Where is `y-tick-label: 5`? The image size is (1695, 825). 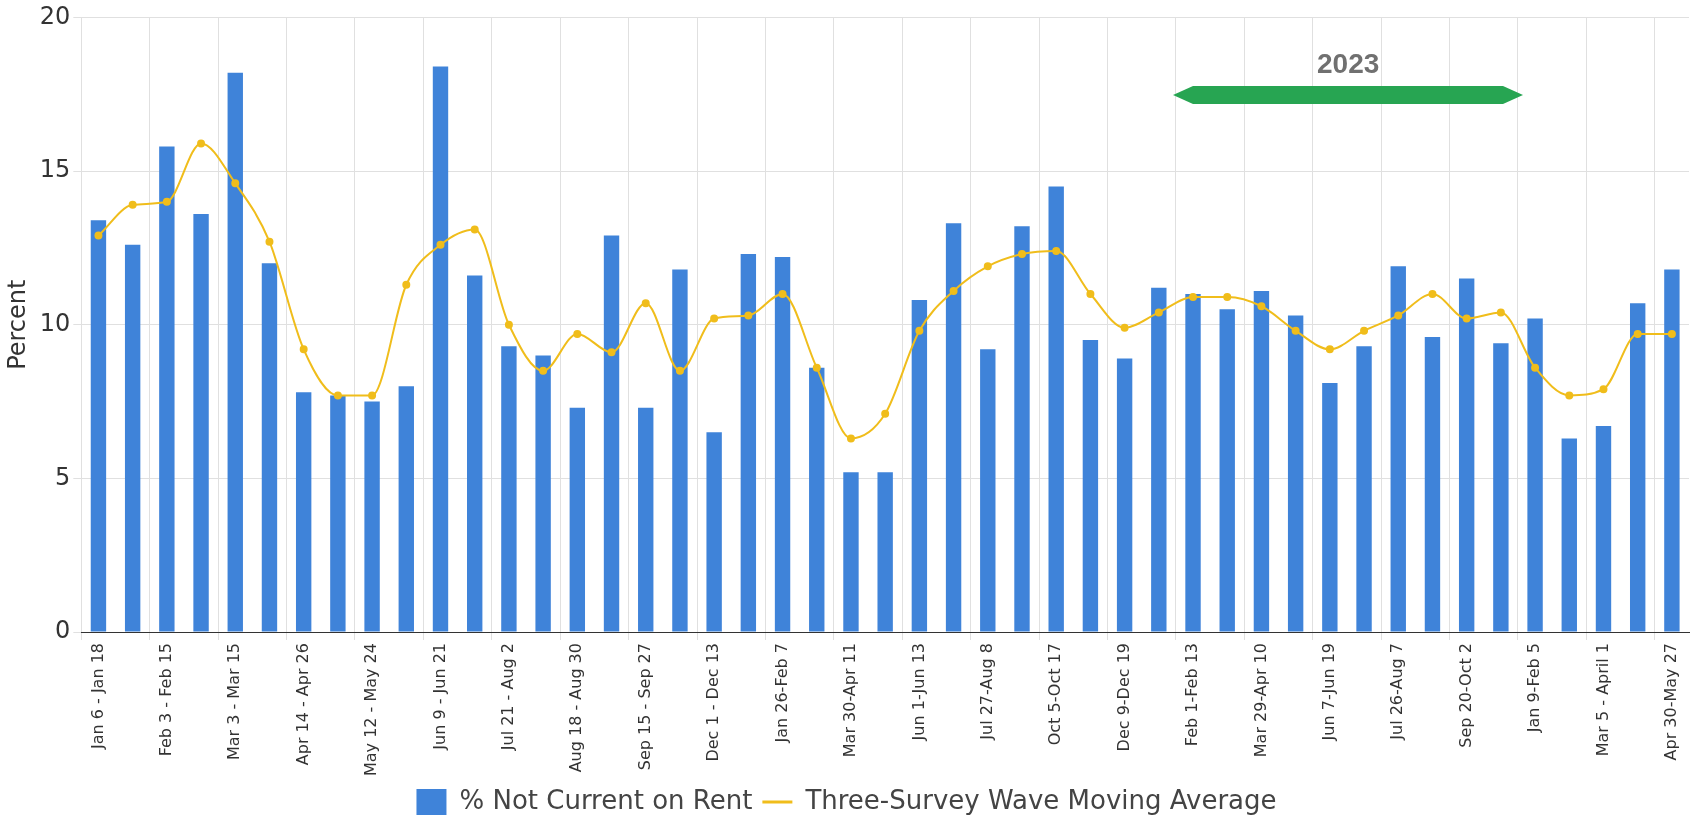 y-tick-label: 5 is located at coordinates (63, 476).